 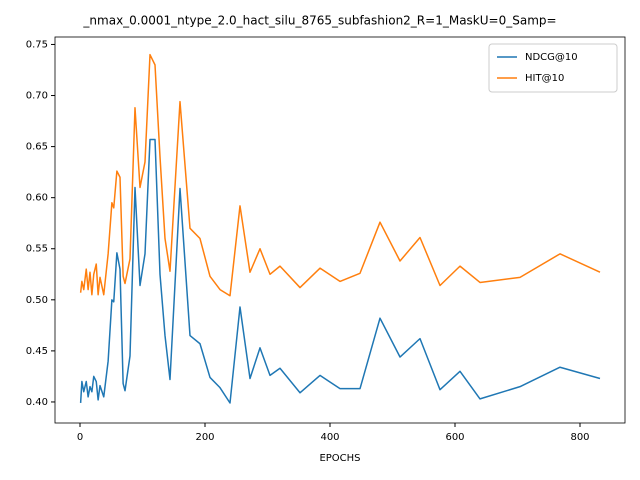 I want to click on legend-label: NDCG@10, so click(x=551, y=57).